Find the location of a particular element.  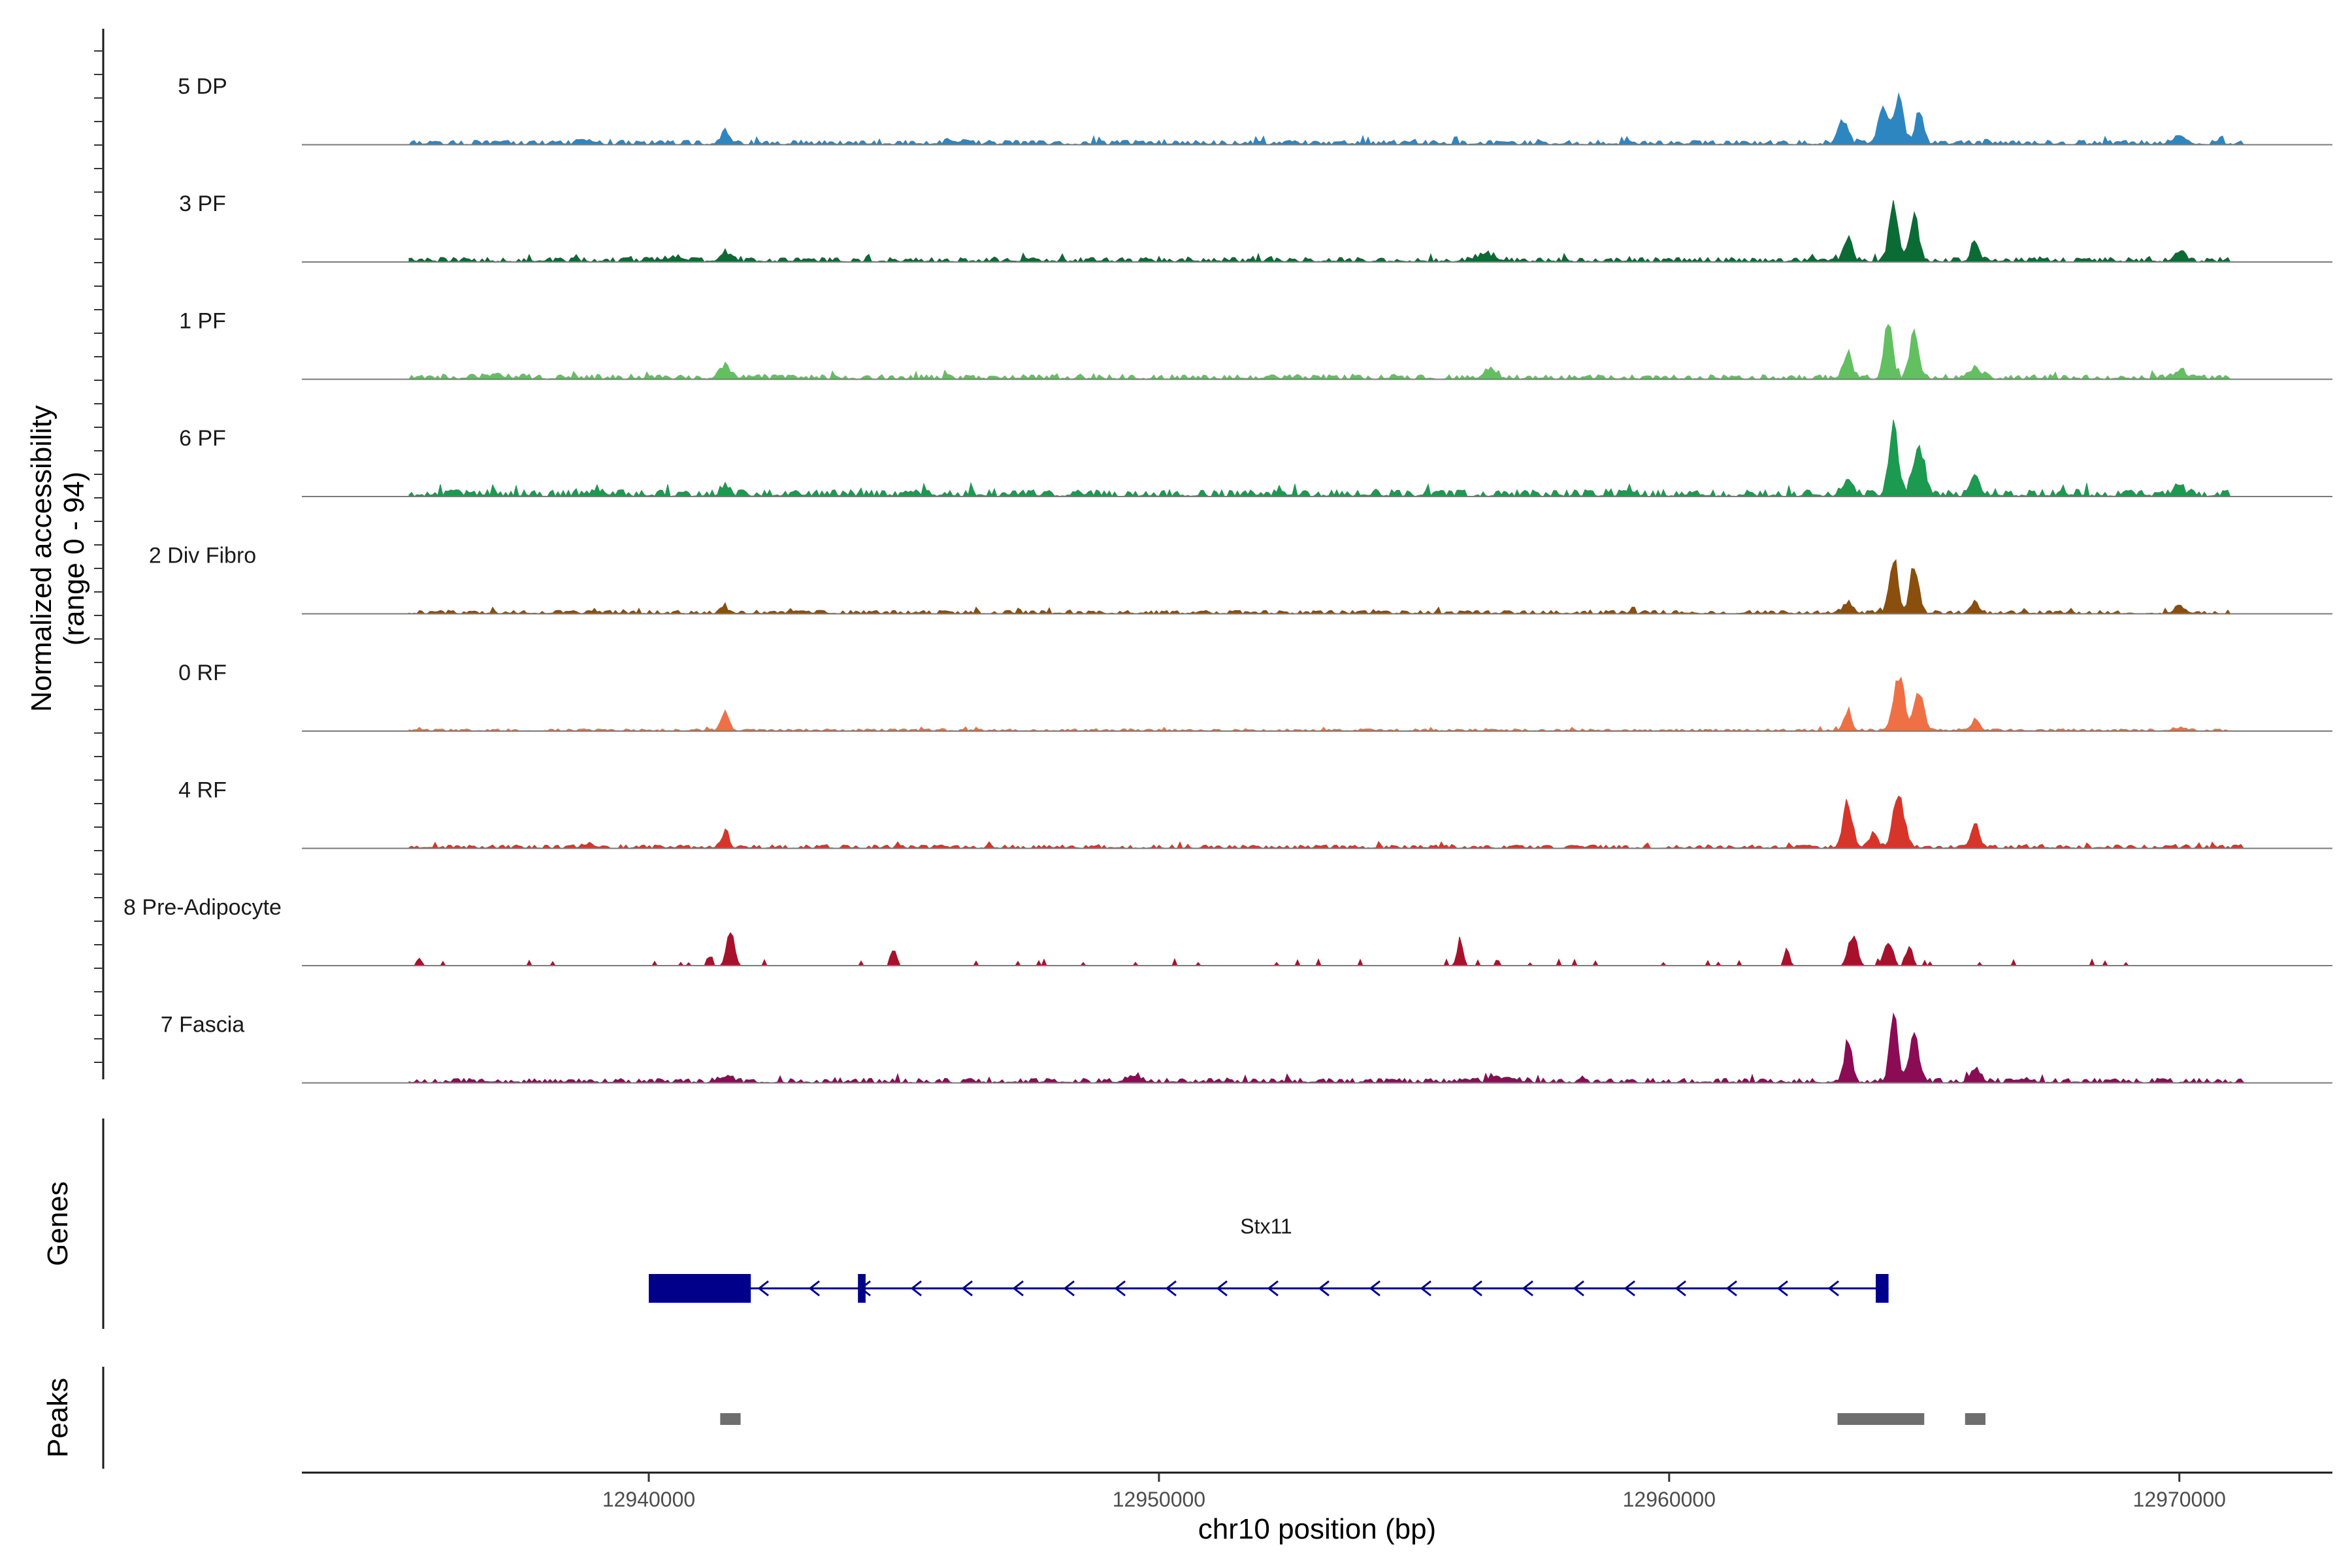

coverage-track: 0 RF is located at coordinates (1255, 696).